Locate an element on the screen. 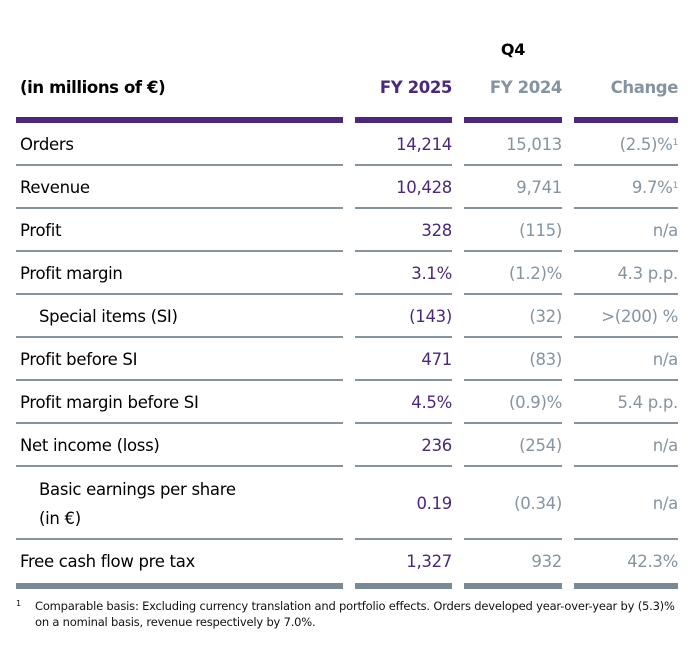 This screenshot has width=700, height=658. table-row: Orders 14,214 15,013 (2.5)% 1 is located at coordinates (347, 144).